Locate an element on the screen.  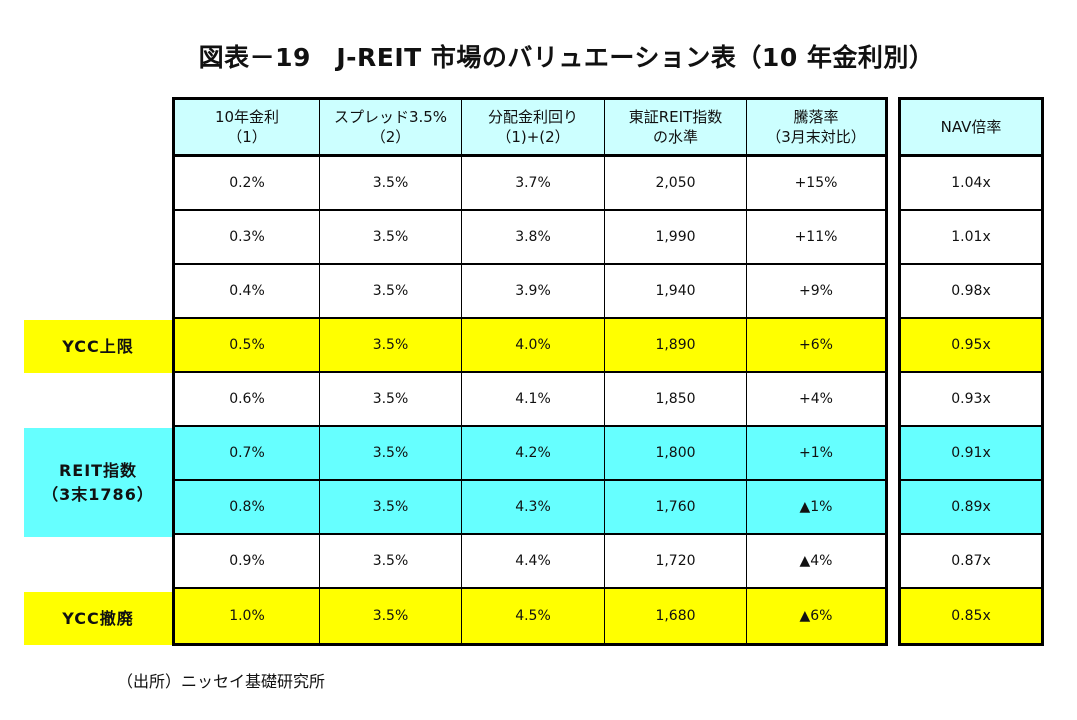
cell-change-rate: +9% is located at coordinates (816, 292).